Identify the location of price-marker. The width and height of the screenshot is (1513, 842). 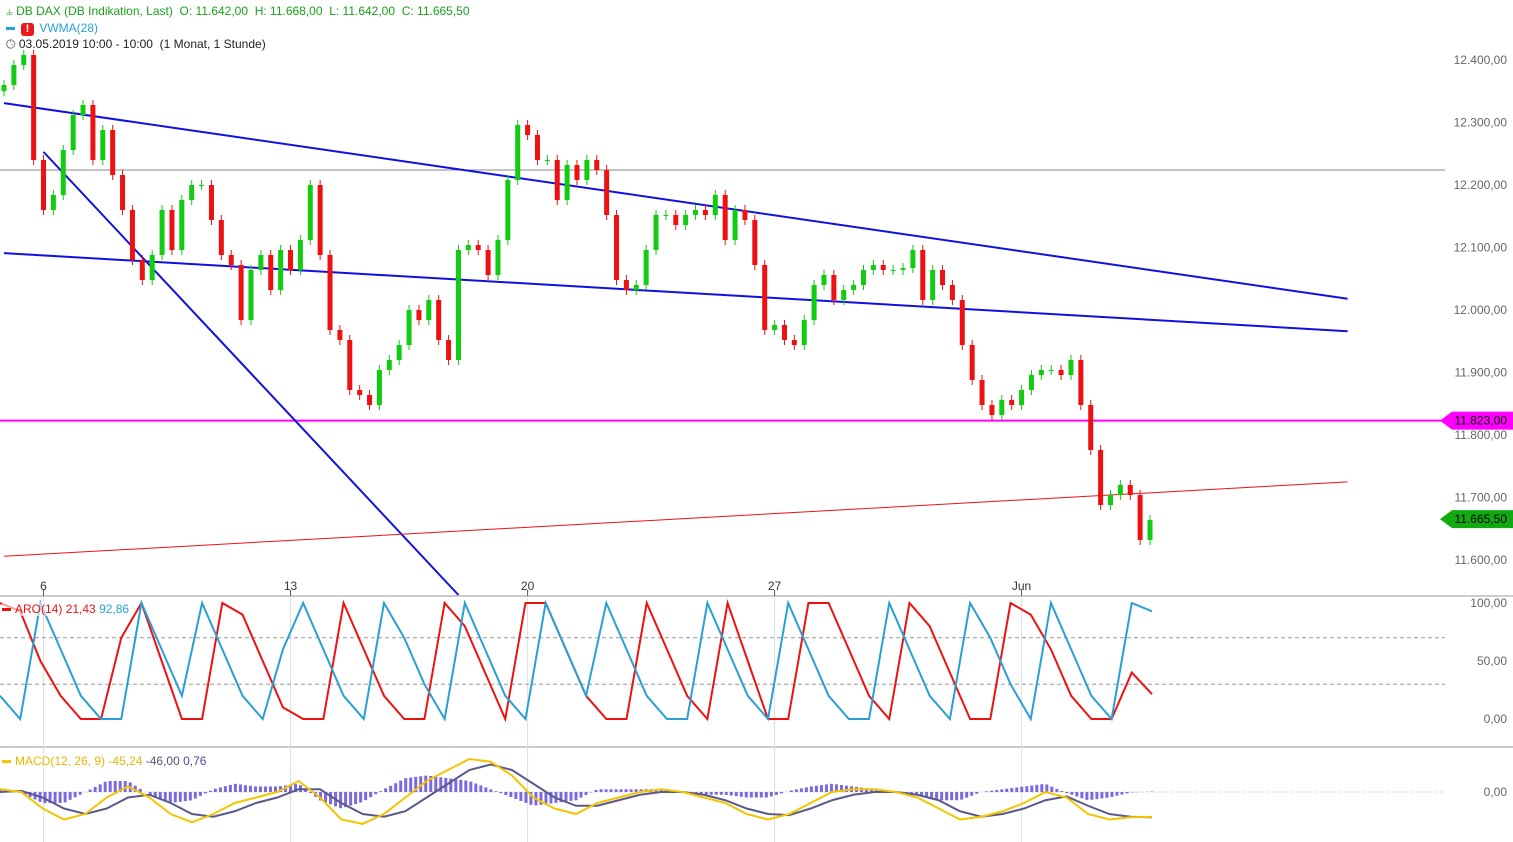
(1476, 420).